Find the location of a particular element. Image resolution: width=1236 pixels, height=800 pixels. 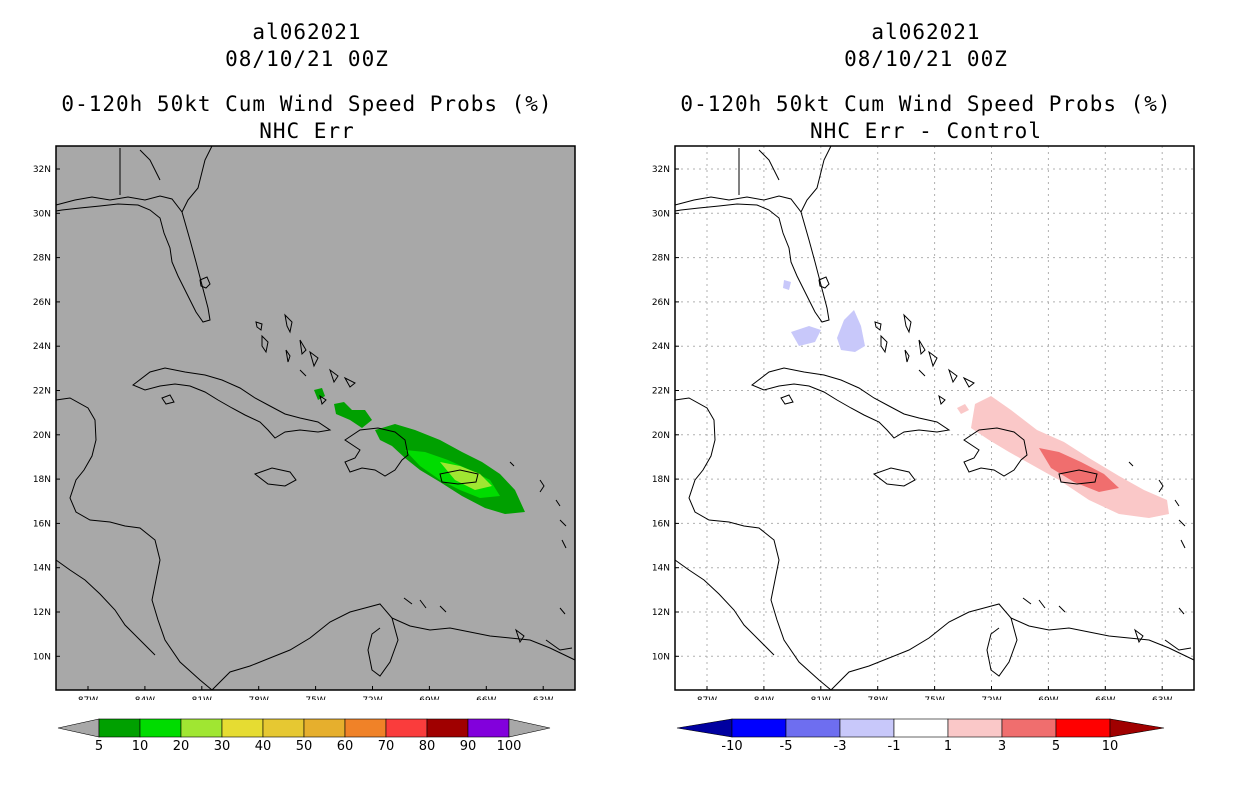

colorbar-label: -3 is located at coordinates (840, 746).